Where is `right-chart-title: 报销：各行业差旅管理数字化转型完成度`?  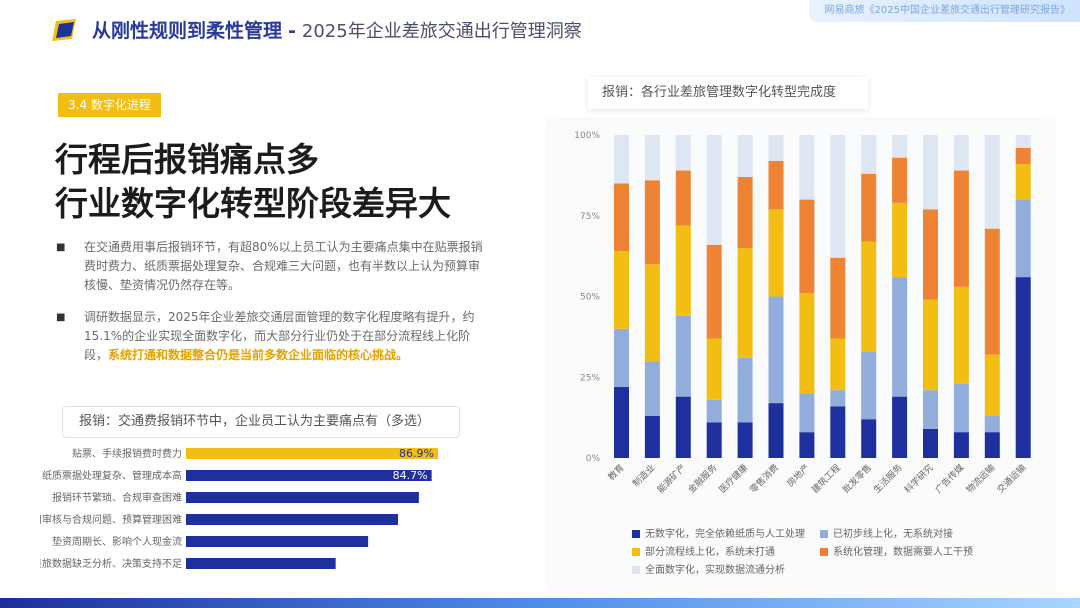 right-chart-title: 报销：各行业差旅管理数字化转型完成度 is located at coordinates (728, 93).